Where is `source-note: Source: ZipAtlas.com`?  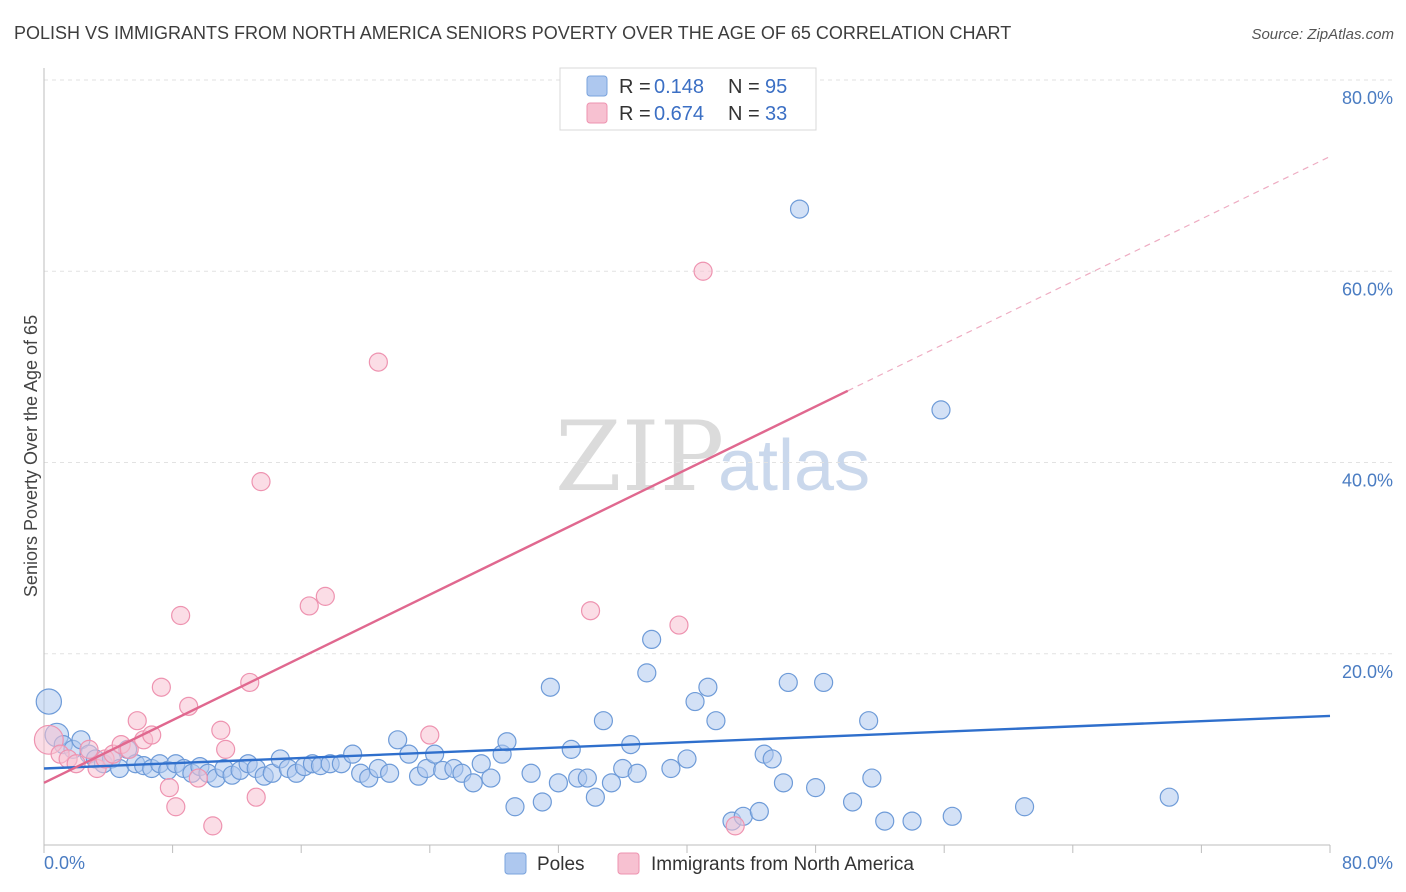
source-note: Source: ZipAtlas.com is located at coordinates (1322, 34).